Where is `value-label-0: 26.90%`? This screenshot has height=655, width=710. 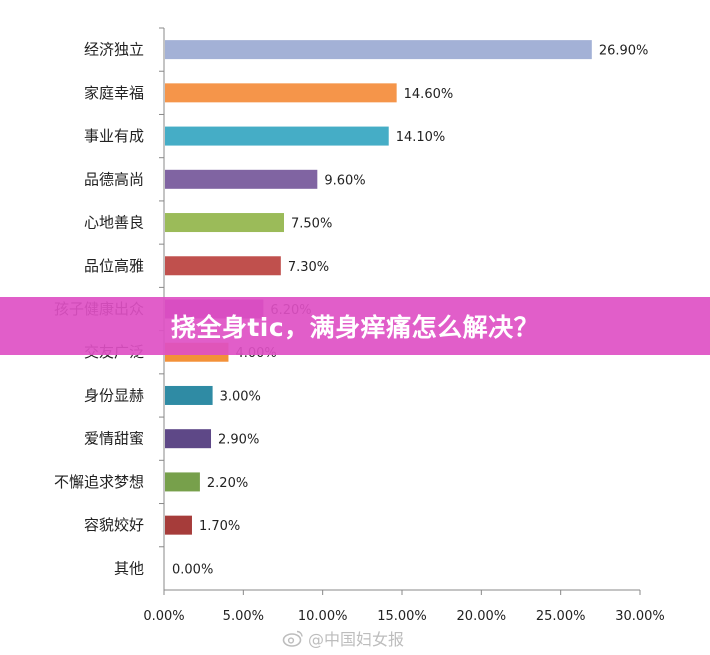
value-label-0: 26.90% is located at coordinates (624, 51).